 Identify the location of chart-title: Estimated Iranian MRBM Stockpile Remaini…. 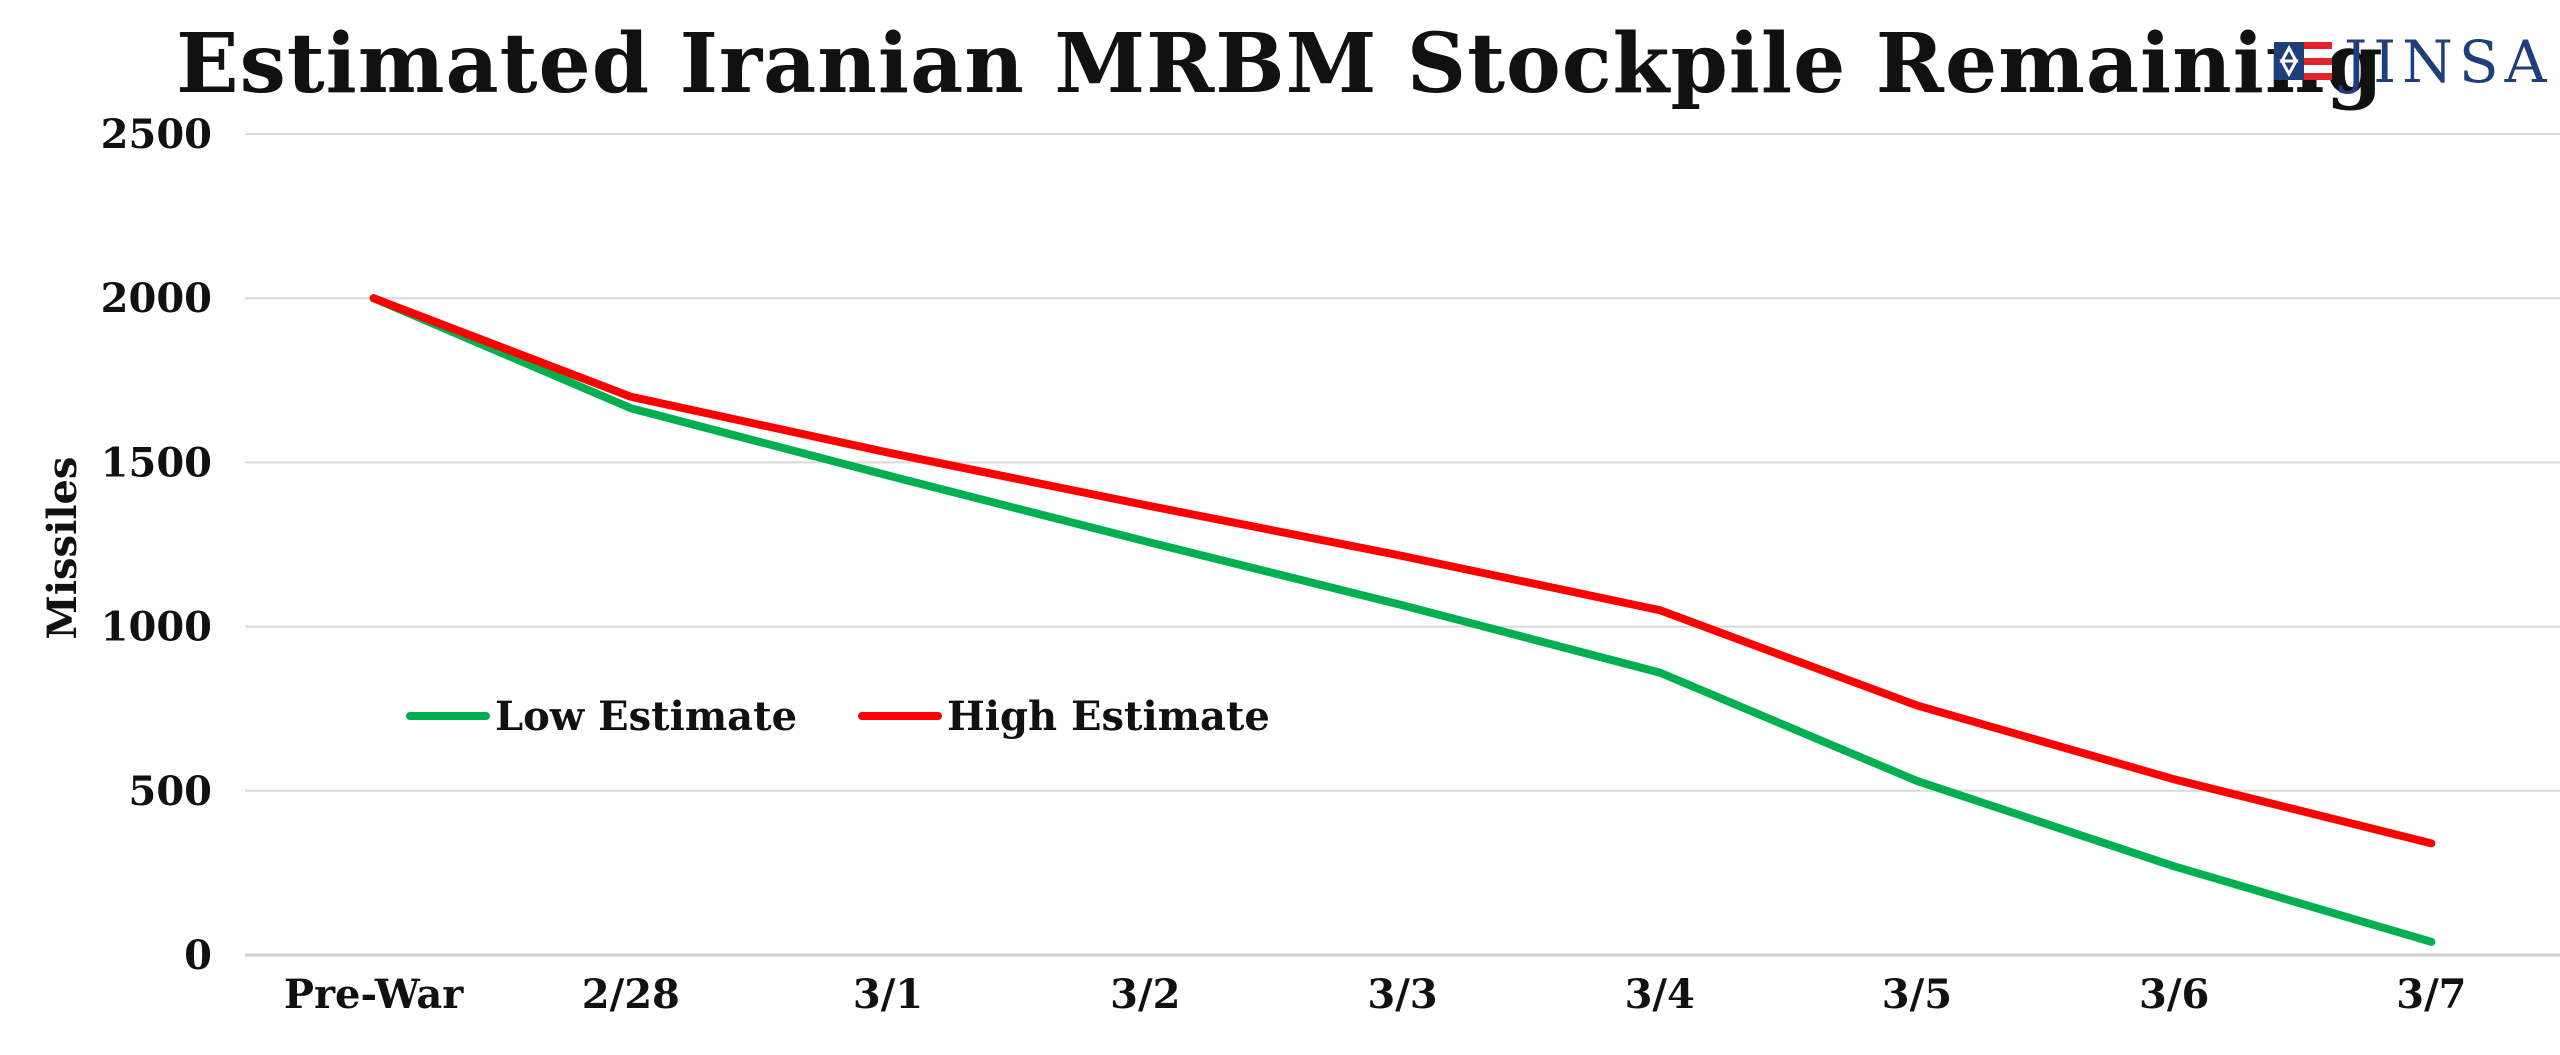
(1280, 64).